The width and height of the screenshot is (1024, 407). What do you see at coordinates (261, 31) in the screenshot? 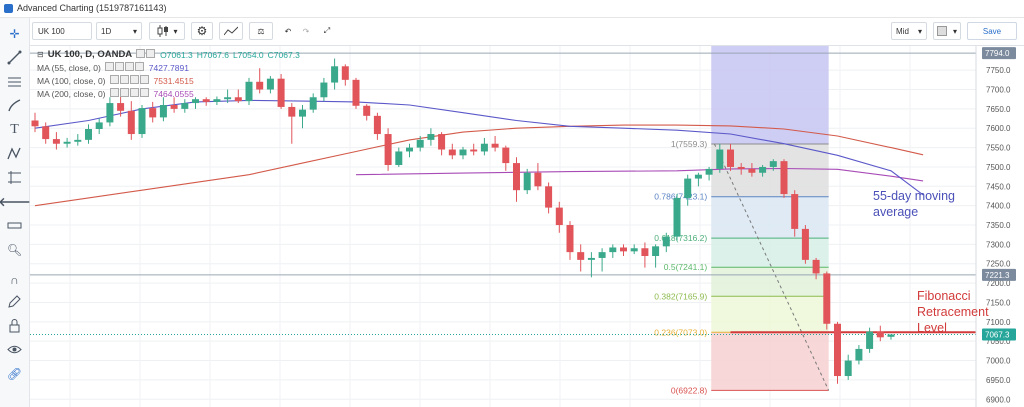
I see `compare-button: ⚖` at bounding box center [261, 31].